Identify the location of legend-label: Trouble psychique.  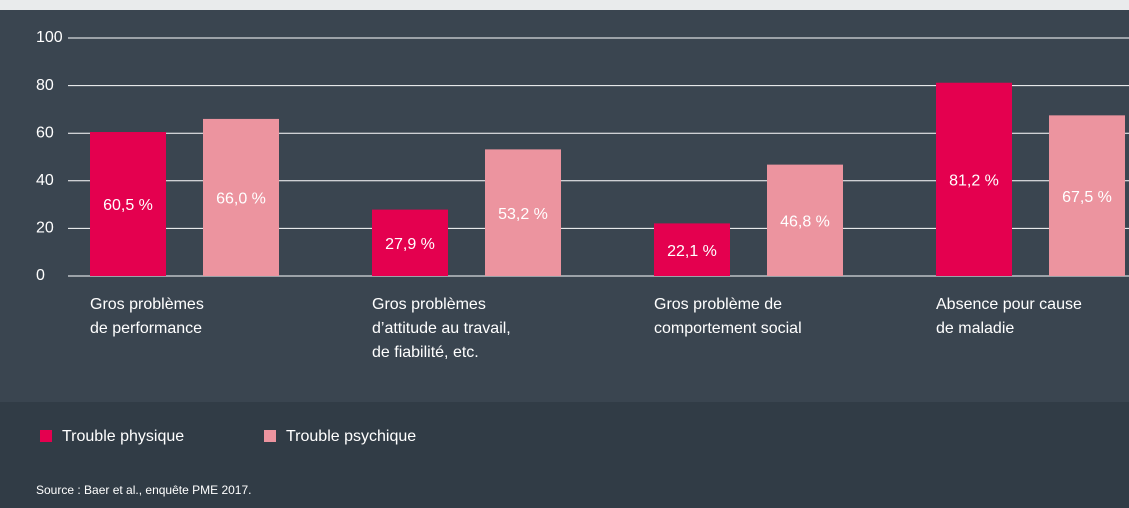
(351, 436).